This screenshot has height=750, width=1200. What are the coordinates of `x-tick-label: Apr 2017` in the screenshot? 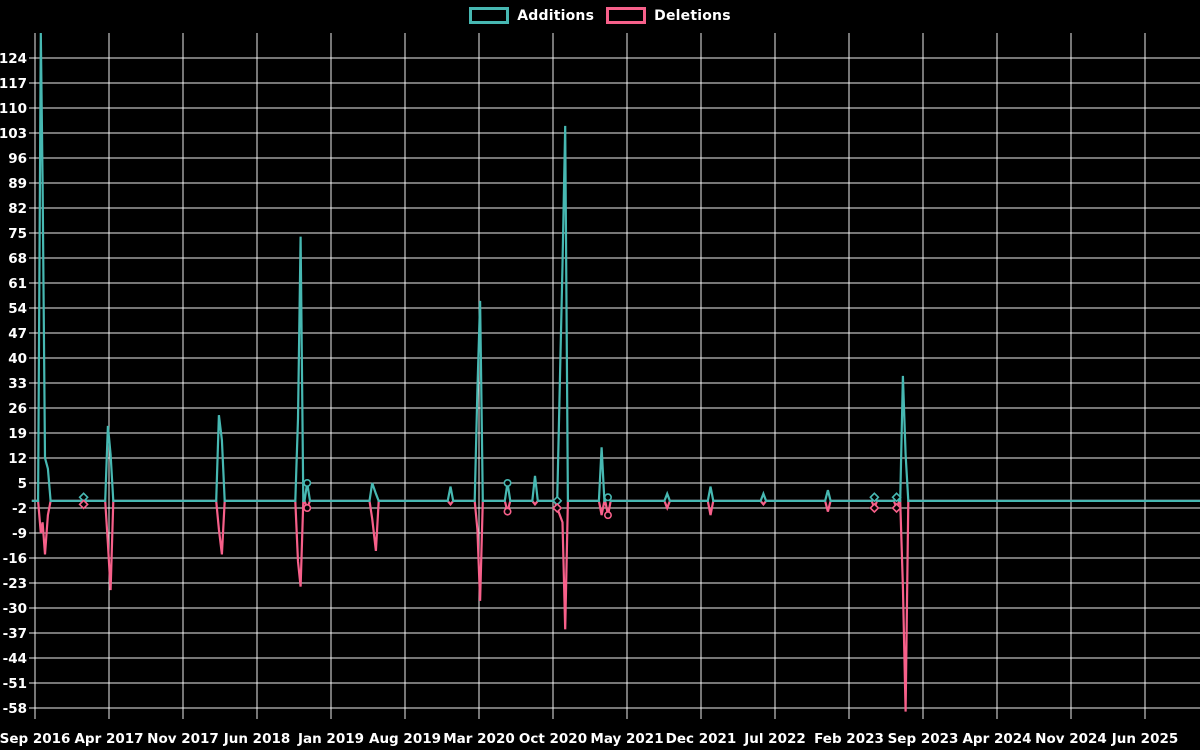 It's located at (108, 739).